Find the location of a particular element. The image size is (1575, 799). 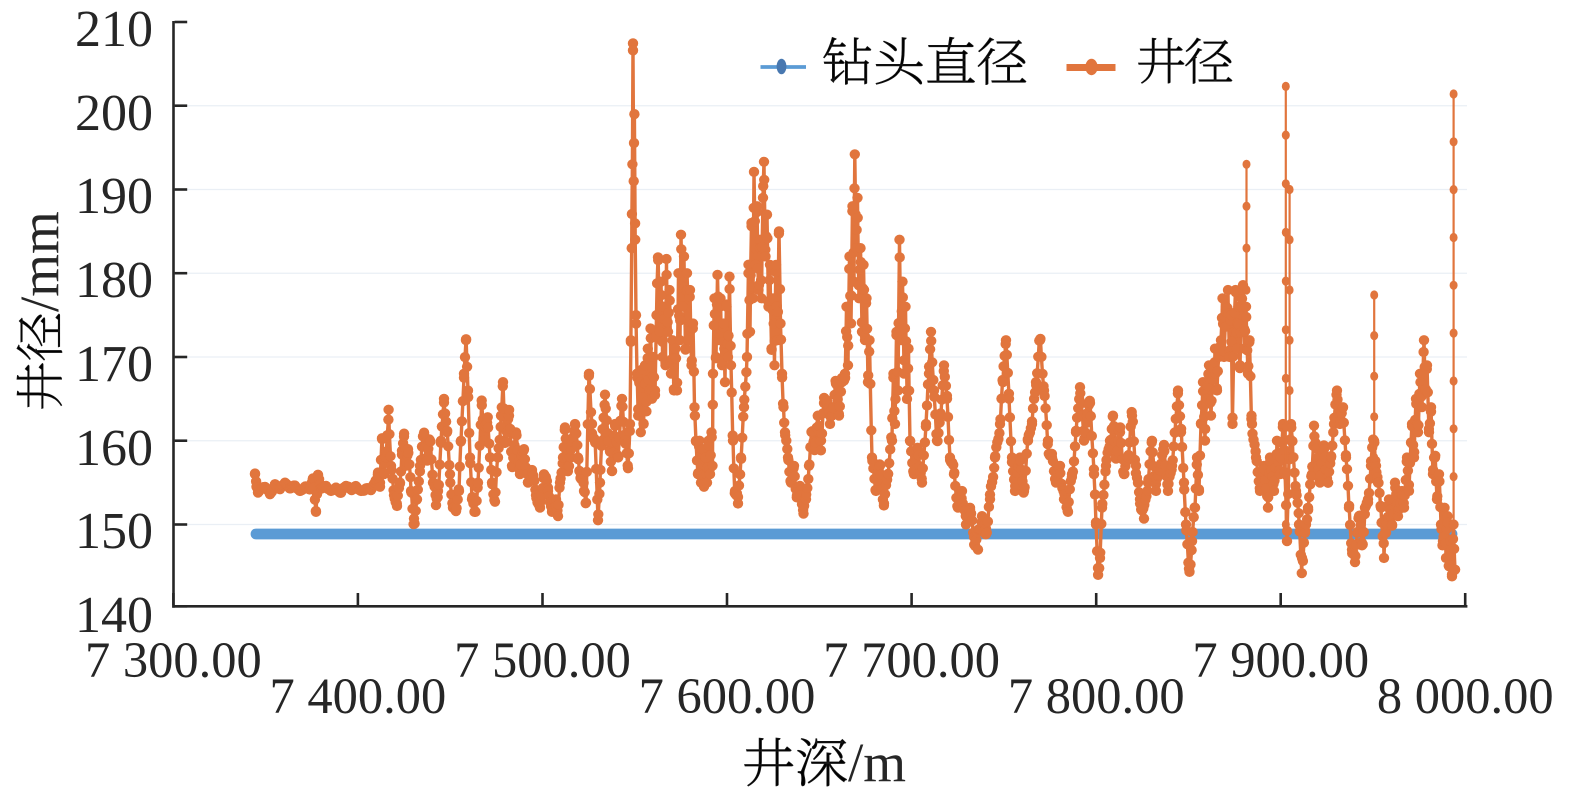

svg-text: 7 300.00 is located at coordinates (173, 660).